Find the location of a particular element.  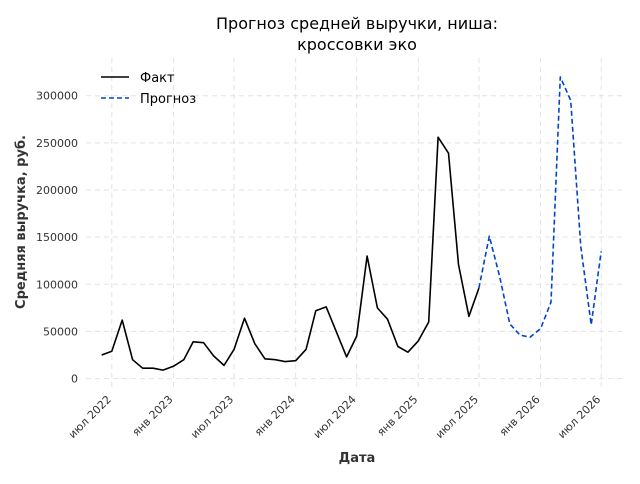

y-tick-label: 300000 is located at coordinates (57, 96).